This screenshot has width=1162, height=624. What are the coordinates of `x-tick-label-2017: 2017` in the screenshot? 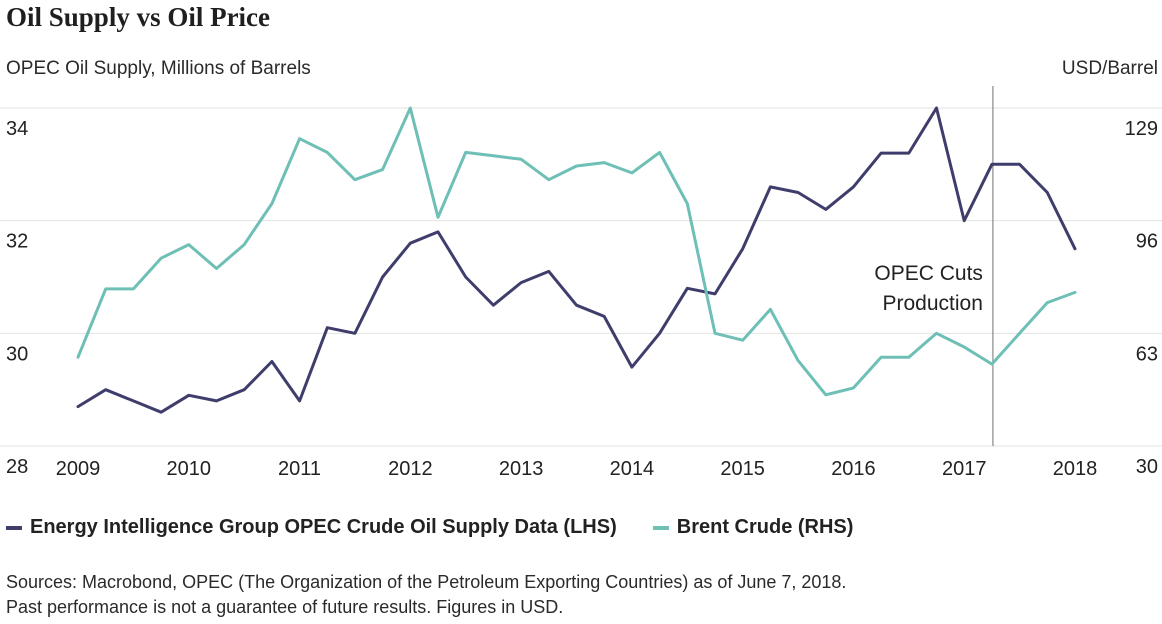 It's located at (964, 469).